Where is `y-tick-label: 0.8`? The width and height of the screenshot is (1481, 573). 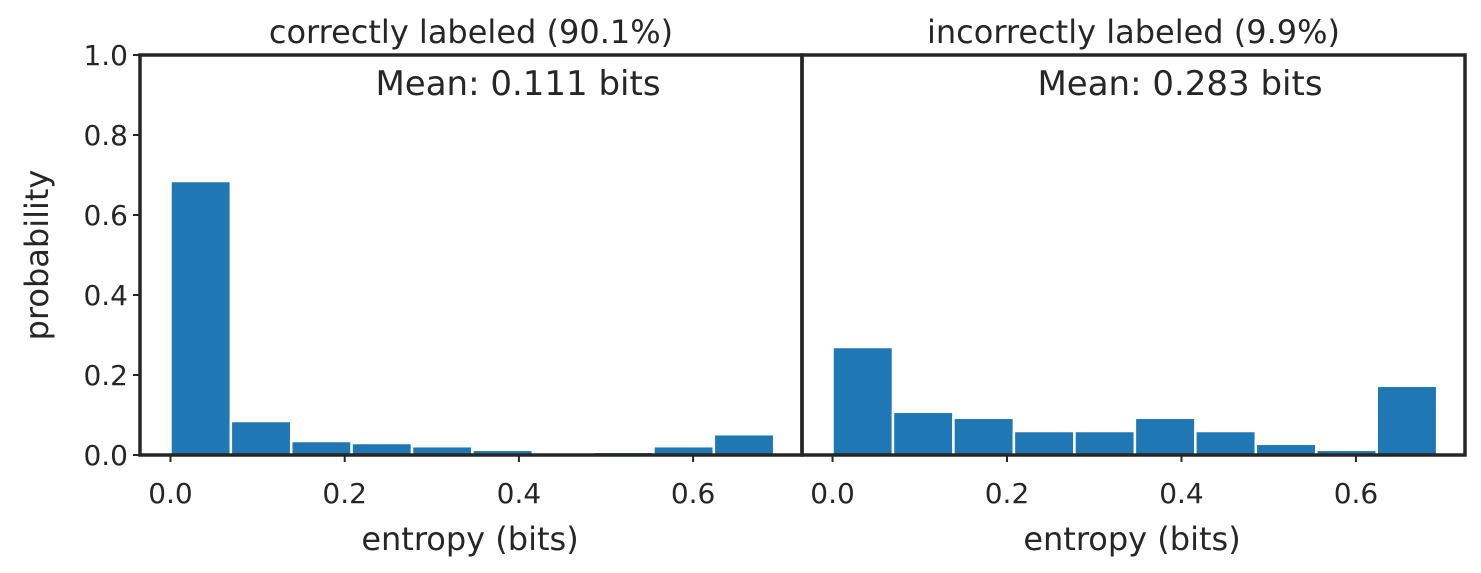 y-tick-label: 0.8 is located at coordinates (105, 135).